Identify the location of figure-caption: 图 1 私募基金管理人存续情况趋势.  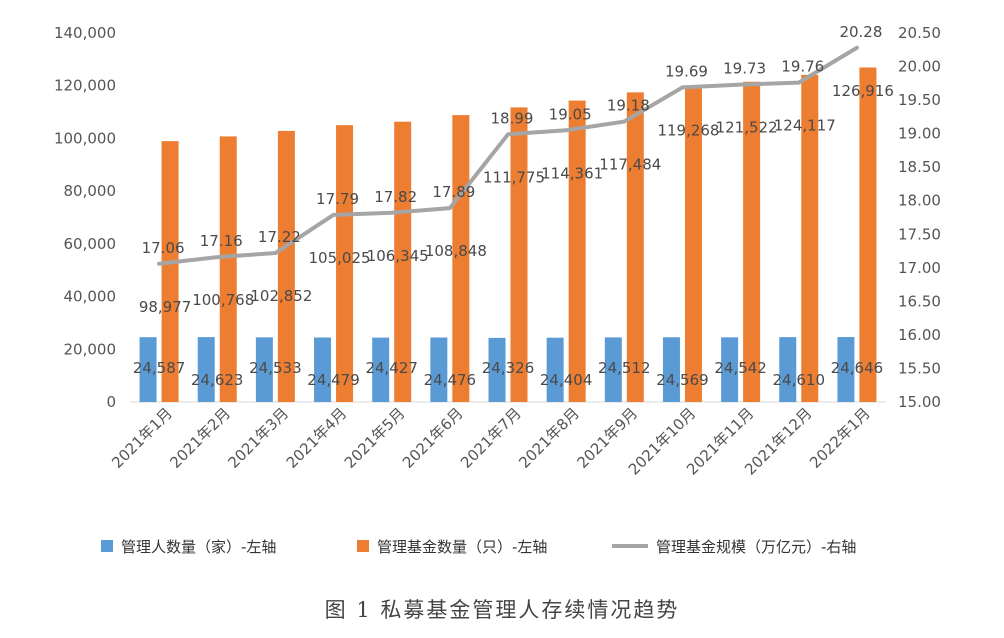
(502, 610).